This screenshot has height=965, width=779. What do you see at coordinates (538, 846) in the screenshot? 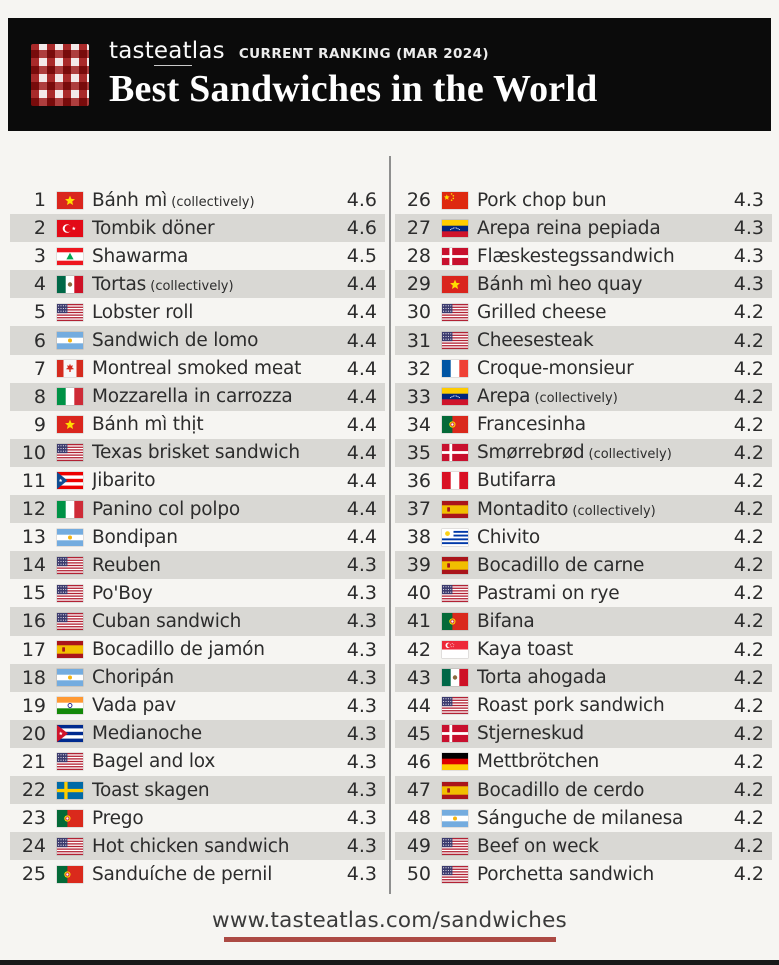
I see `sandwich-name: Beef on weck` at bounding box center [538, 846].